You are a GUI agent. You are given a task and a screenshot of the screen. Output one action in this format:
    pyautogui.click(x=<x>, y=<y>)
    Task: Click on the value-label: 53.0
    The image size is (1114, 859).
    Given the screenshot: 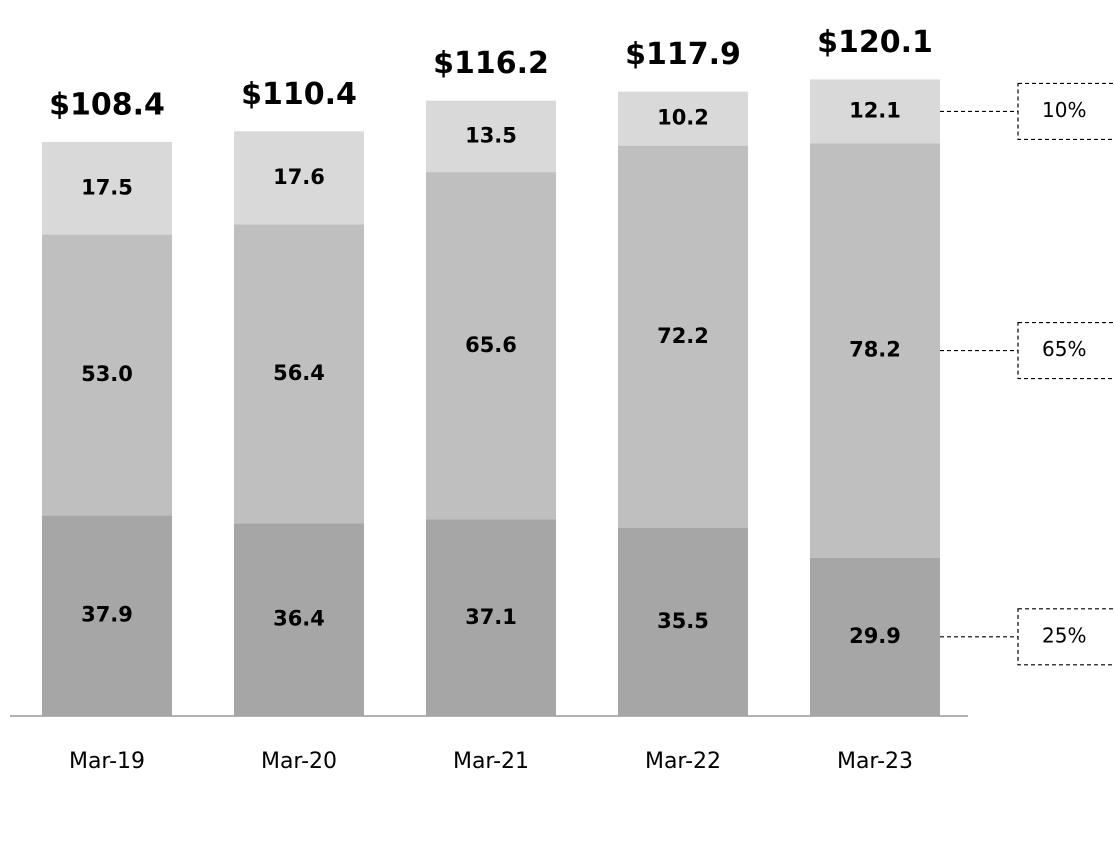 What is the action you would take?
    pyautogui.click(x=107, y=374)
    